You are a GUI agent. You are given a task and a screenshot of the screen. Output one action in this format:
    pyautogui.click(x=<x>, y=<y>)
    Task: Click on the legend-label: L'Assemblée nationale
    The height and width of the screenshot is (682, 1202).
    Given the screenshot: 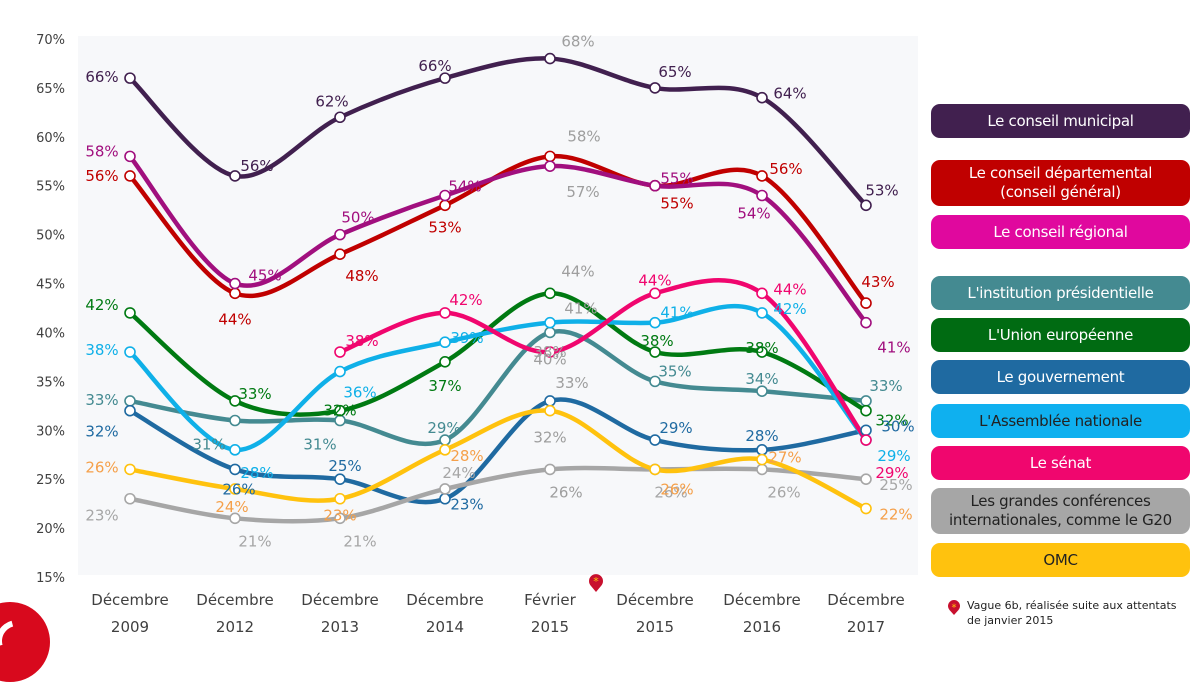 What is the action you would take?
    pyautogui.click(x=1060, y=420)
    